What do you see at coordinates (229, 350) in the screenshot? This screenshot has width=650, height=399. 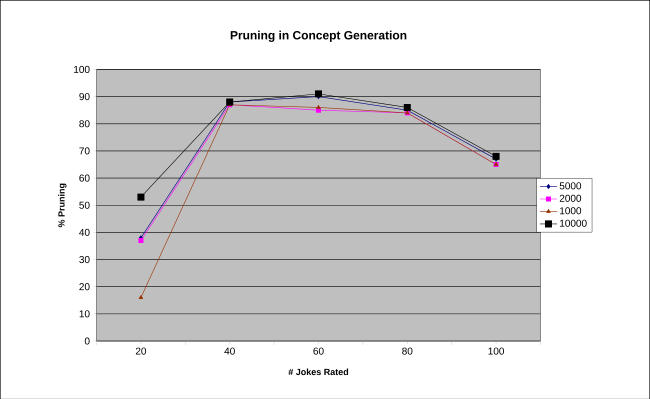 I see `x-tick-label: 40` at bounding box center [229, 350].